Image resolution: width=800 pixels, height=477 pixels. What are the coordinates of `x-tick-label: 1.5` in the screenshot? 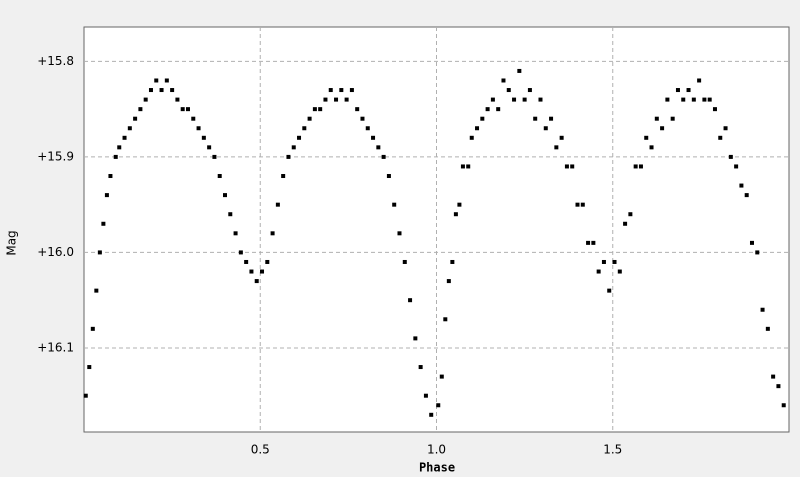 It's located at (612, 450).